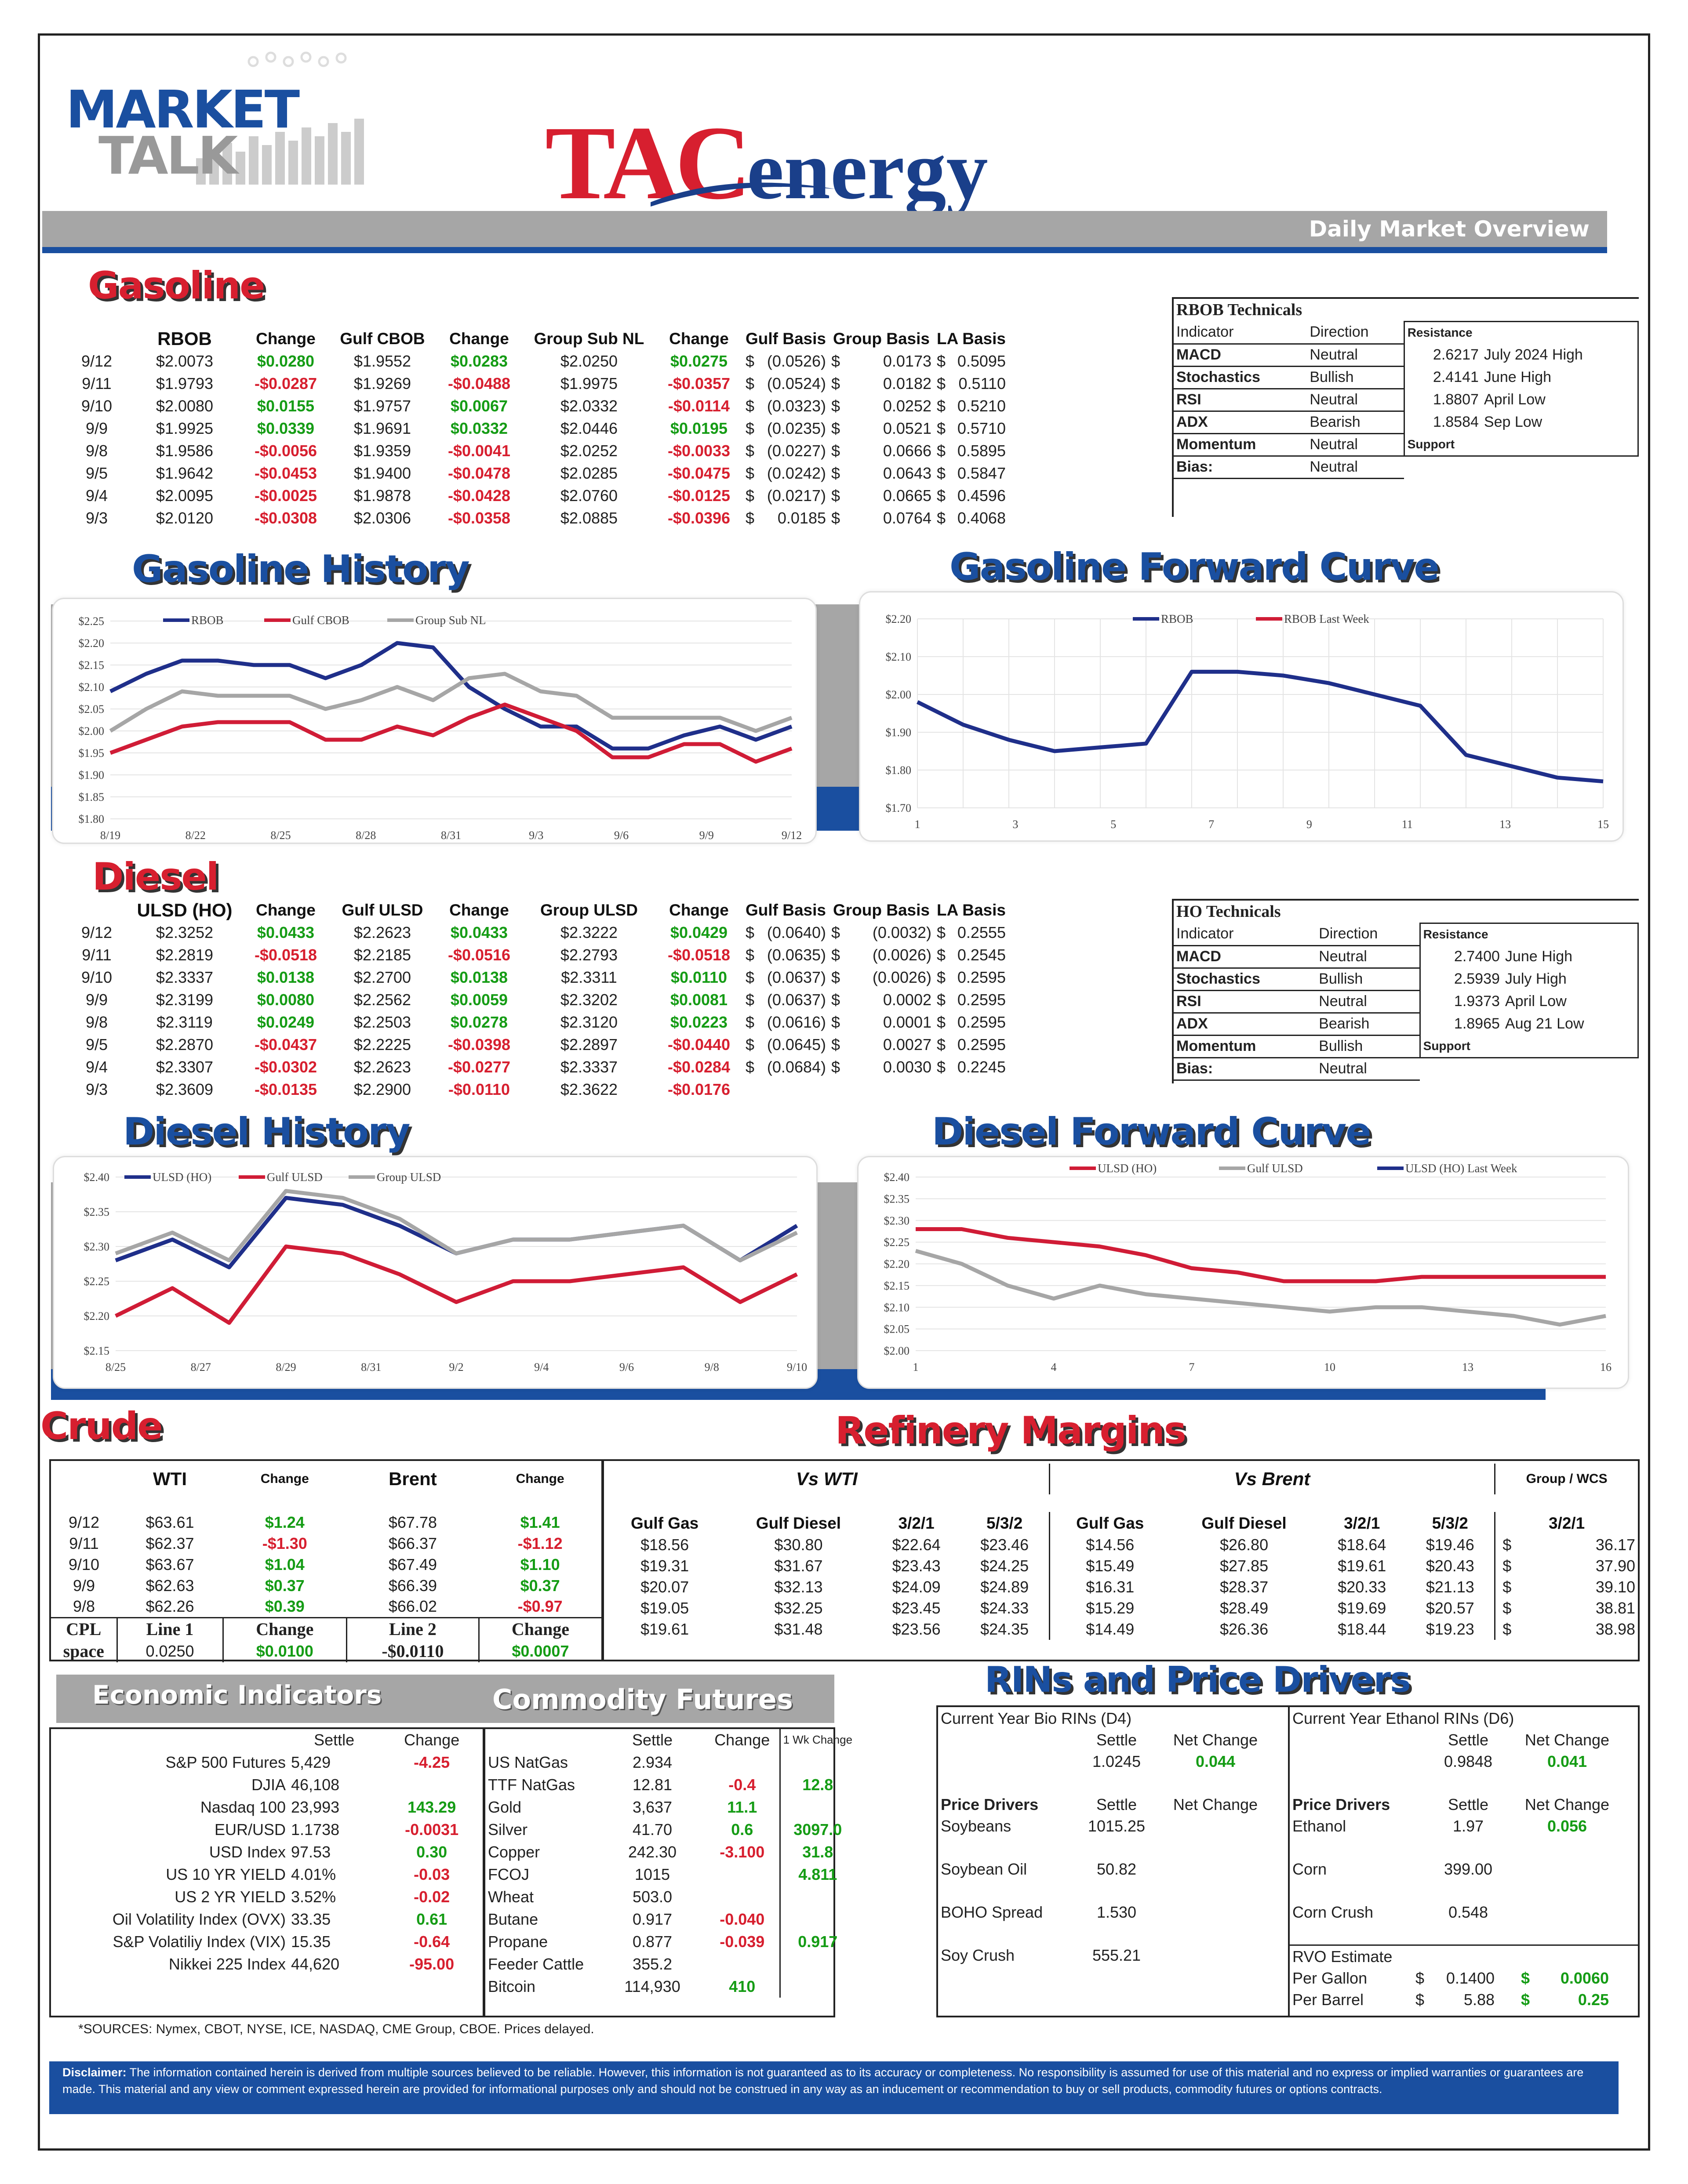 Image resolution: width=1688 pixels, height=2184 pixels. Describe the element at coordinates (971, 406) in the screenshot. I see `cell-la-basis: $0.5210` at that location.